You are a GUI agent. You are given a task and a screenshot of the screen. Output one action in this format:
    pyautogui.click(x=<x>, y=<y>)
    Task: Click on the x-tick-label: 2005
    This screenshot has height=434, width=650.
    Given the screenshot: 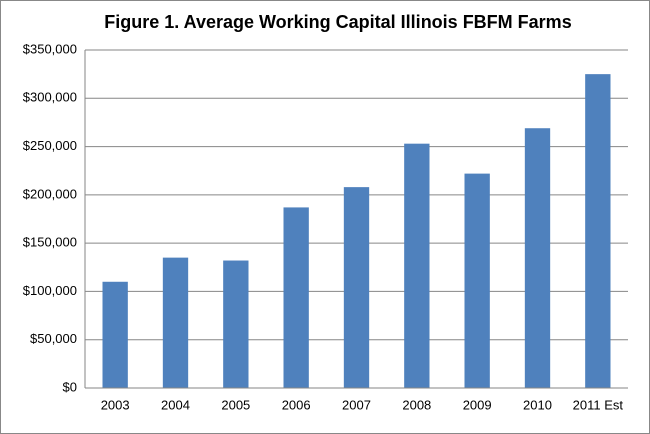 What is the action you would take?
    pyautogui.click(x=235, y=404)
    